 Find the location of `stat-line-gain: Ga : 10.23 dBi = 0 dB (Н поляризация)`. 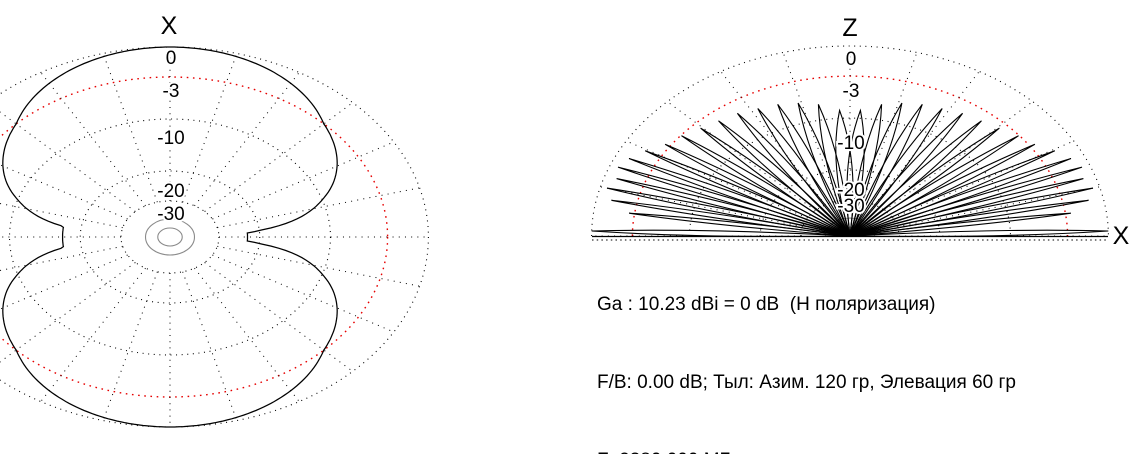

stat-line-gain: Ga : 10.23 dBi = 0 dB (Н поляризация) is located at coordinates (766, 304).